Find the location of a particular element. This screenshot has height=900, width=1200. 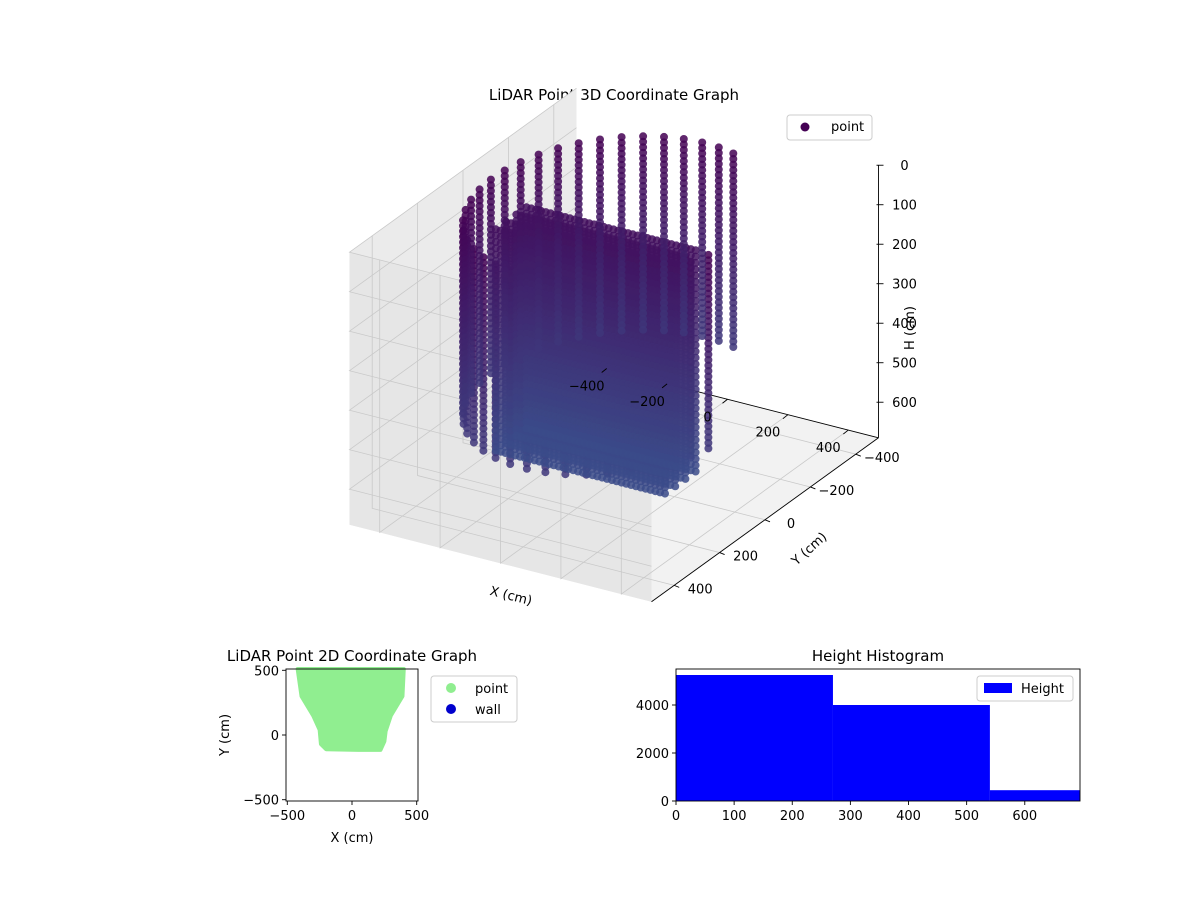

chart-3d-title: LiDAR Point 3D Coordinate Graph is located at coordinates (614, 95).